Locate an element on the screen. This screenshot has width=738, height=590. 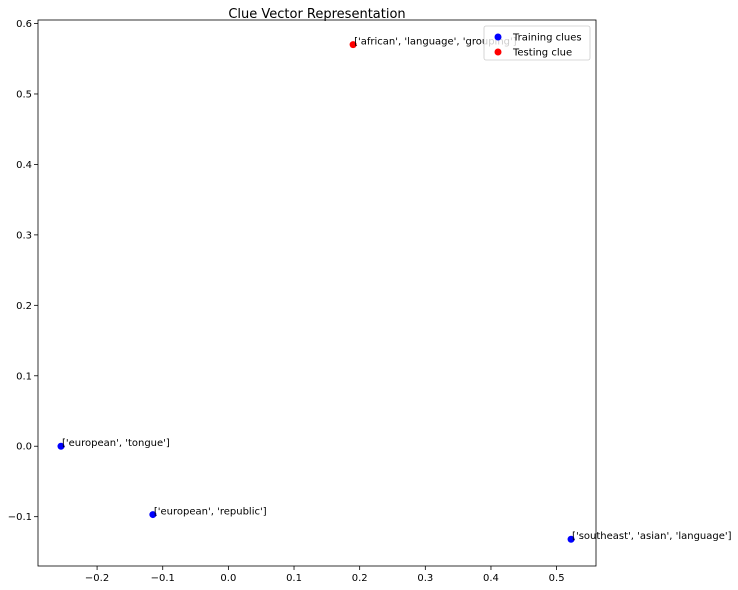
point-label: ['european', 'tongue'] is located at coordinates (116, 443).